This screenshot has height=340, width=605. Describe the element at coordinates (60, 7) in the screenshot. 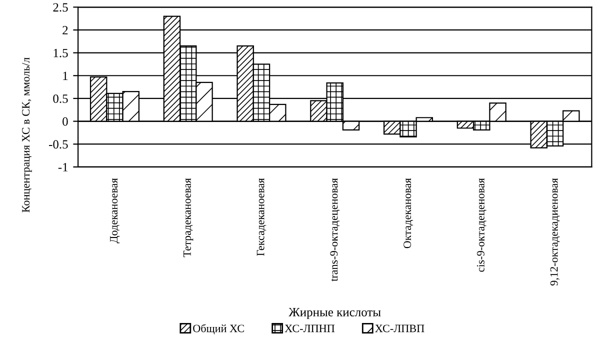

I see `y-tick-label: 2.5` at that location.